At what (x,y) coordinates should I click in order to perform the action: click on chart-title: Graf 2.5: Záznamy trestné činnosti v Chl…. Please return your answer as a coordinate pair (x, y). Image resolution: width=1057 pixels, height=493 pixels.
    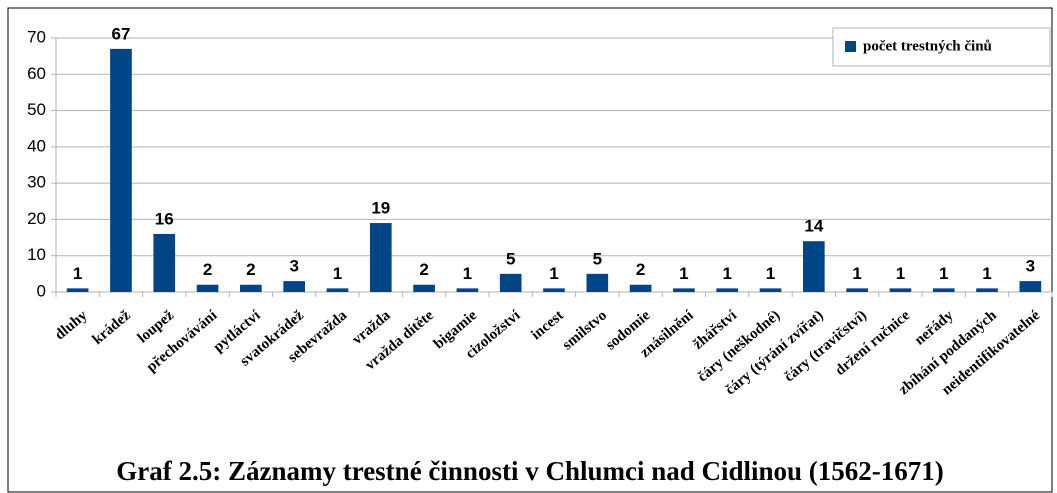
    Looking at the image, I should click on (530, 471).